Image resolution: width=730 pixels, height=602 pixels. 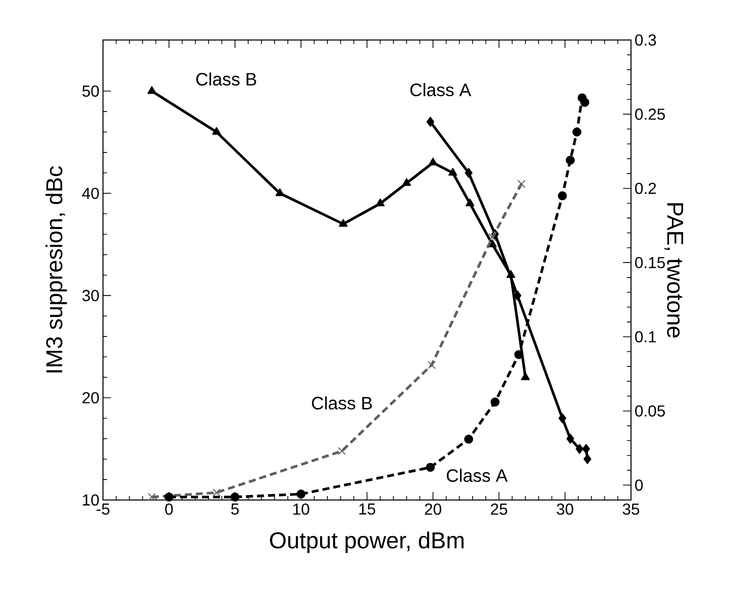 What do you see at coordinates (645, 188) in the screenshot?
I see `y2-tick-label: 0.2` at bounding box center [645, 188].